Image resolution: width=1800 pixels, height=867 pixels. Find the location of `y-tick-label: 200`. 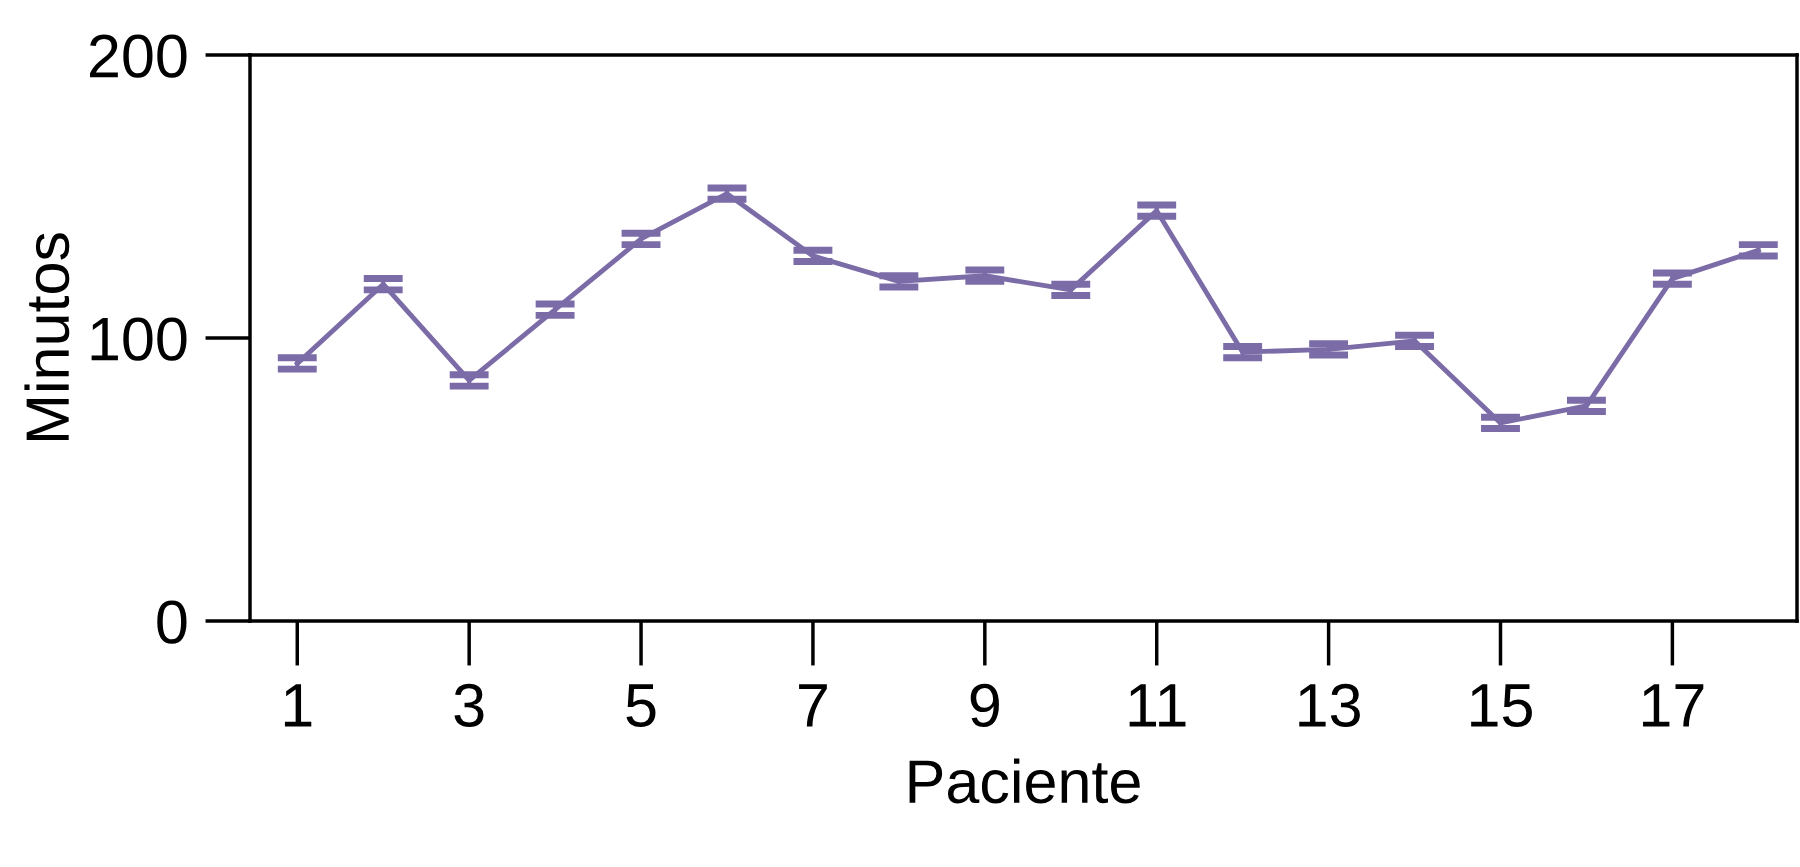

y-tick-label: 200 is located at coordinates (138, 56).